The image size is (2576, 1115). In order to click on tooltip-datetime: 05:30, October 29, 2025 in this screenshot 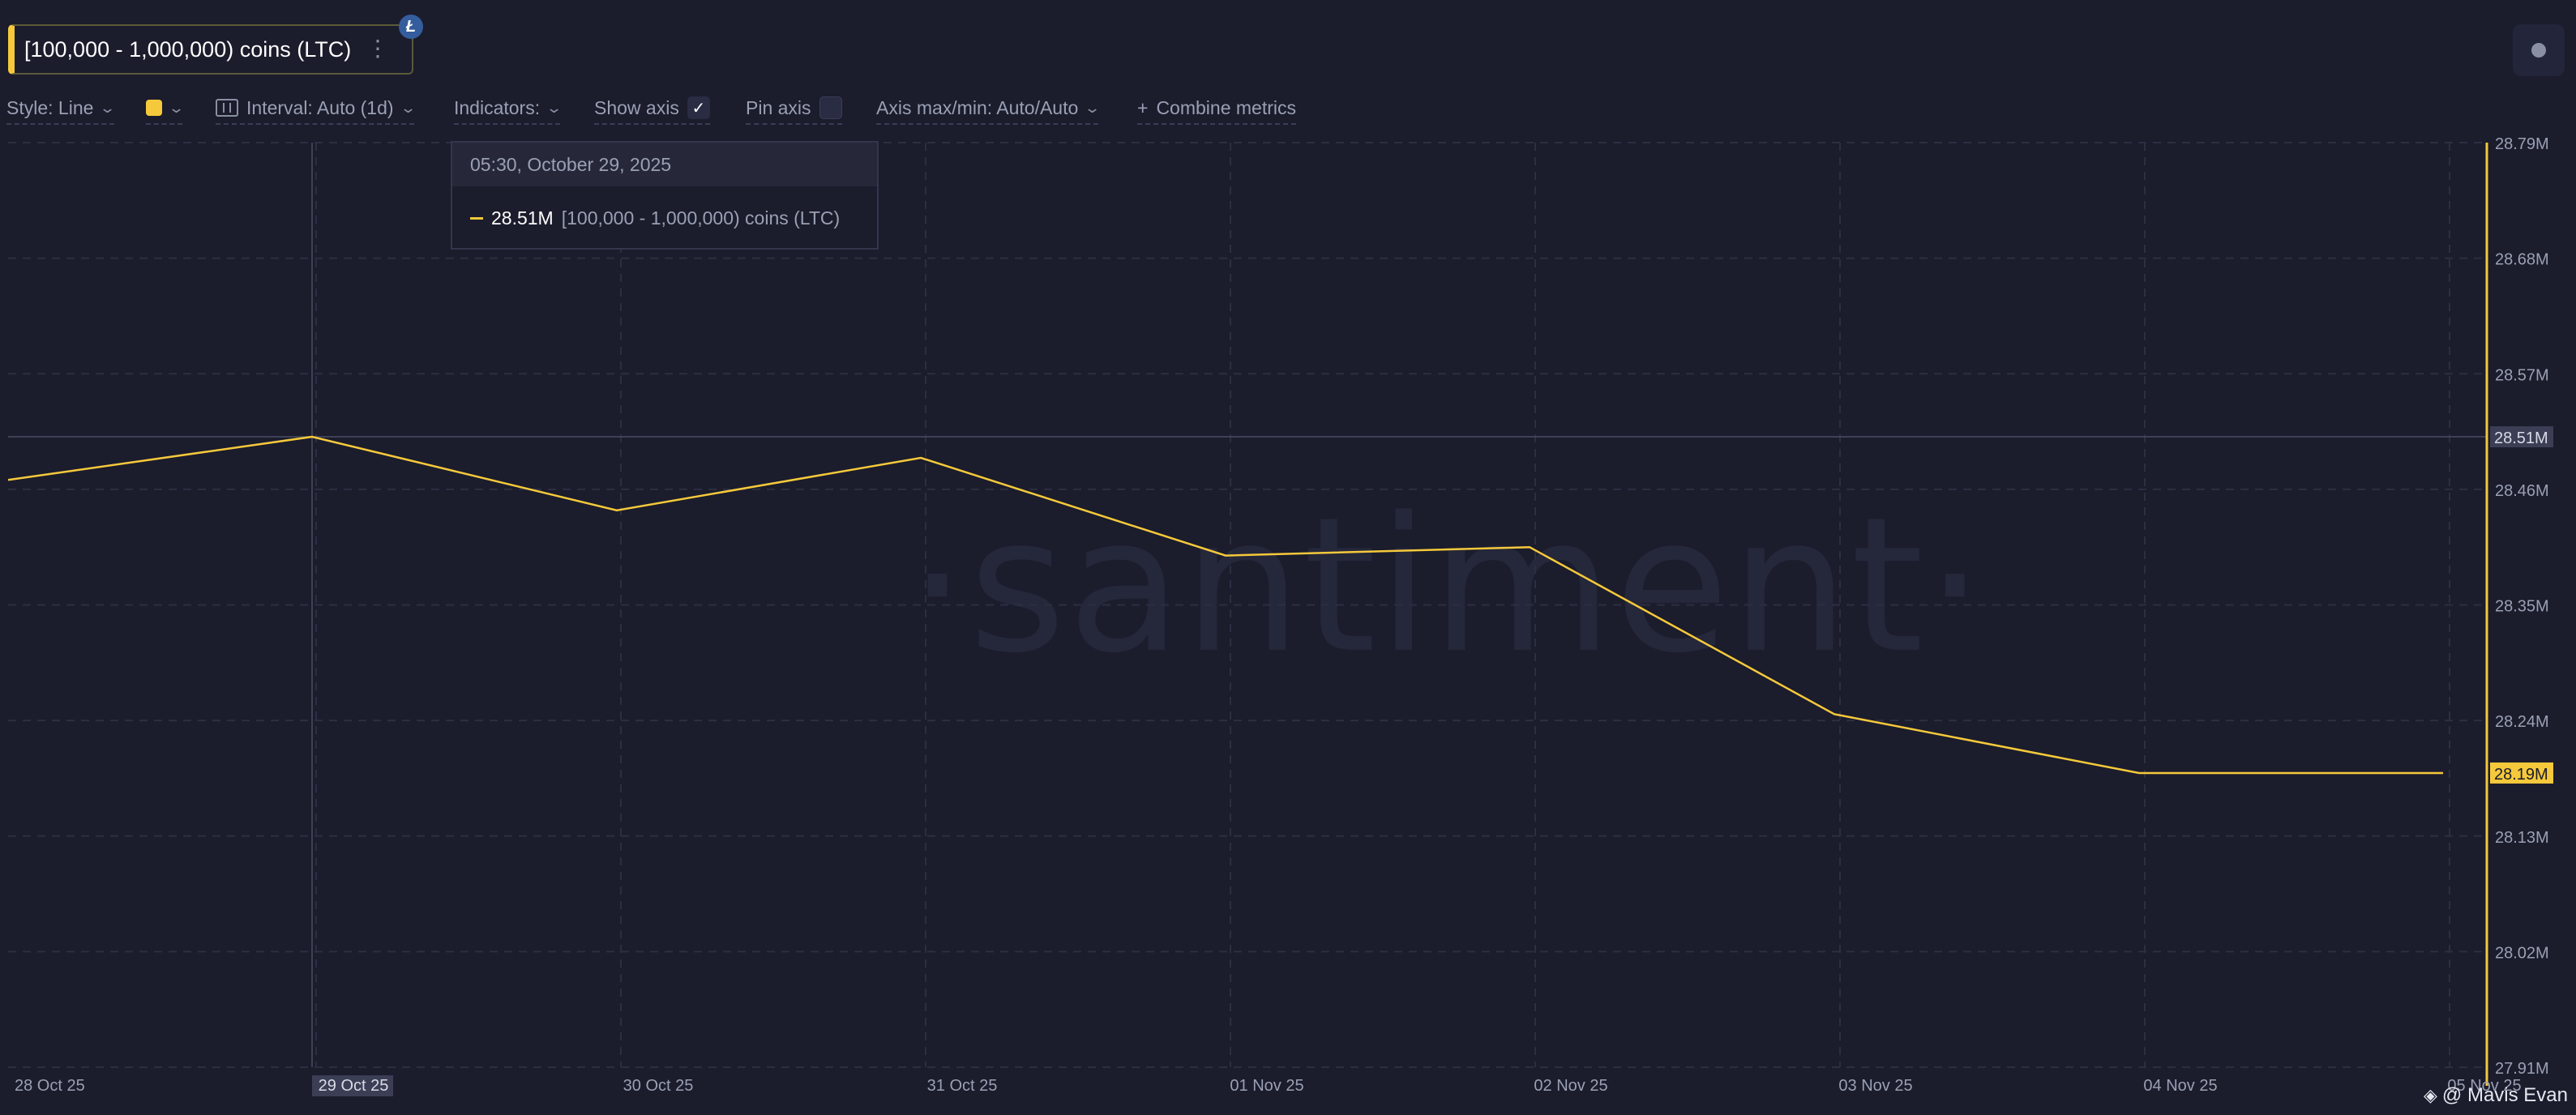, I will do `click(664, 165)`.